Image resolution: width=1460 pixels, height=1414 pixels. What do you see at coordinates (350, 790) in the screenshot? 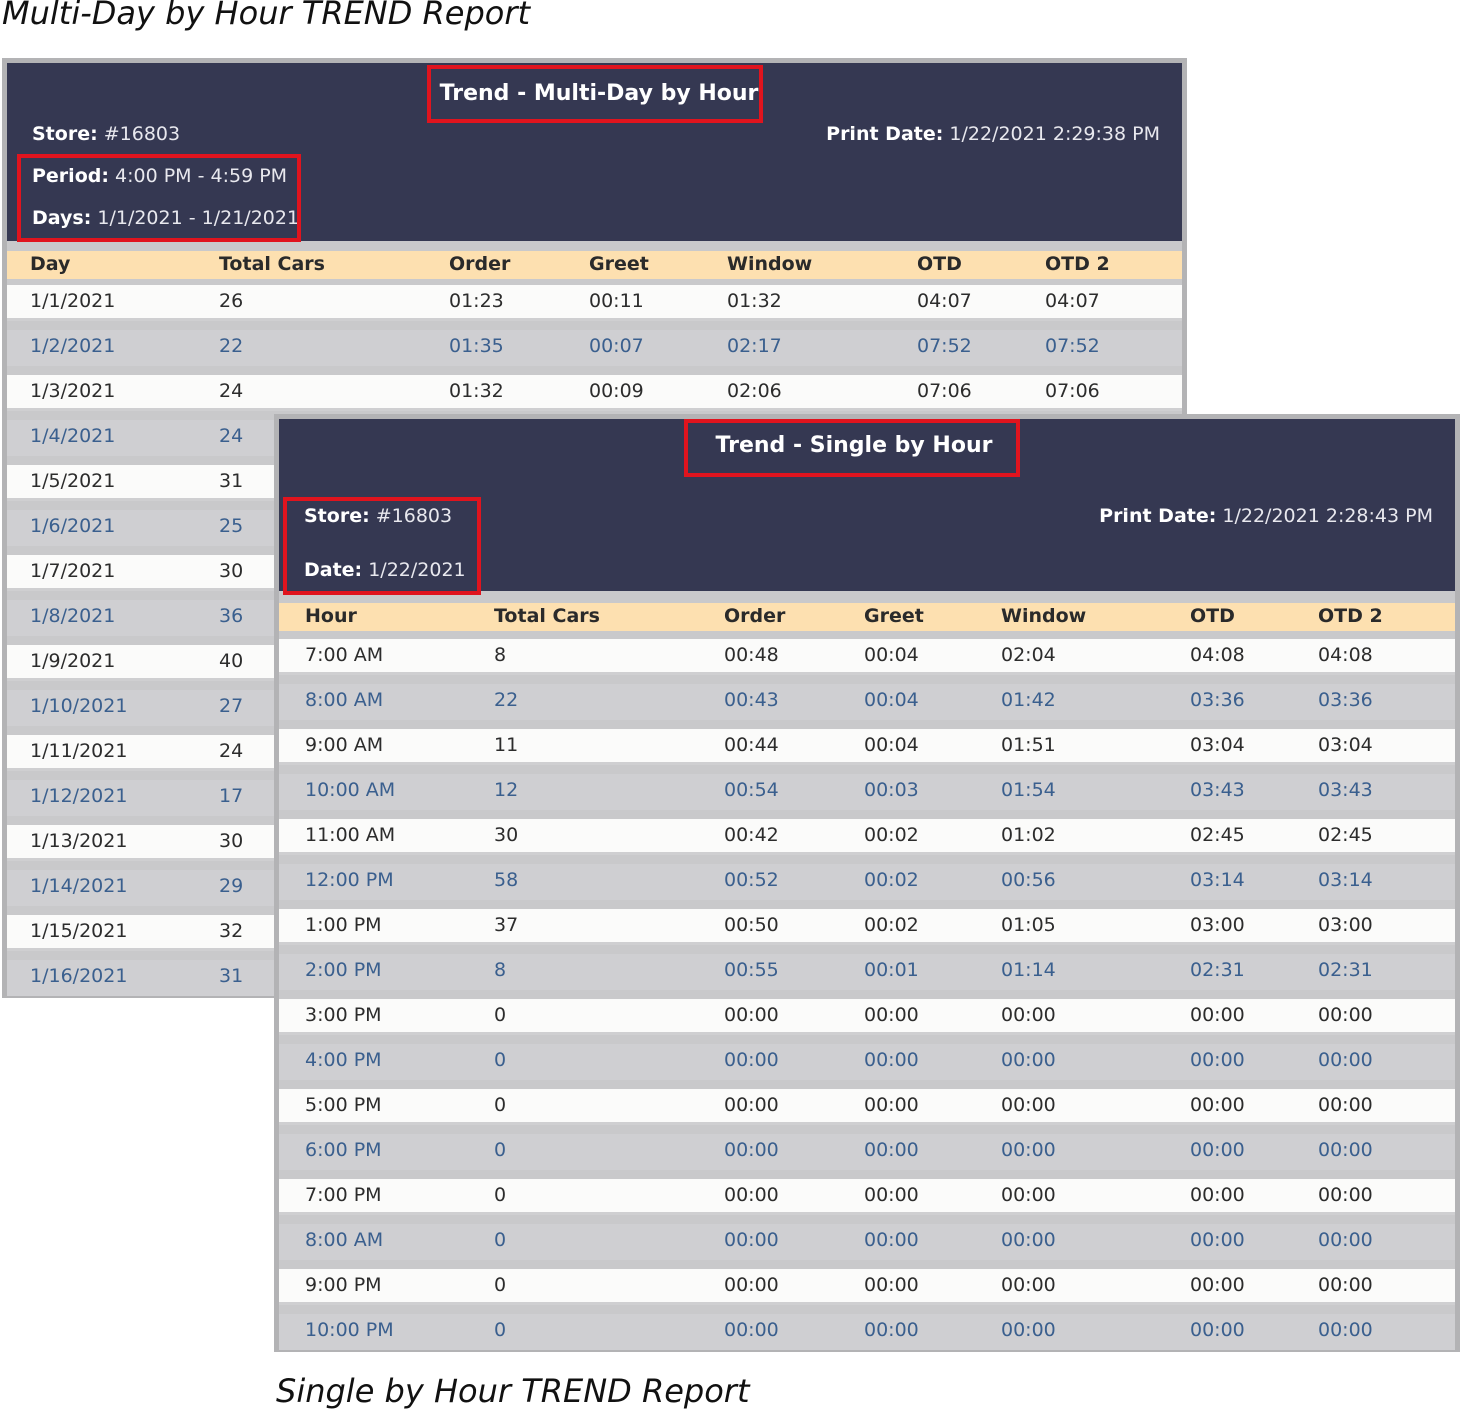
I see `table-cell: 10:00 AM` at bounding box center [350, 790].